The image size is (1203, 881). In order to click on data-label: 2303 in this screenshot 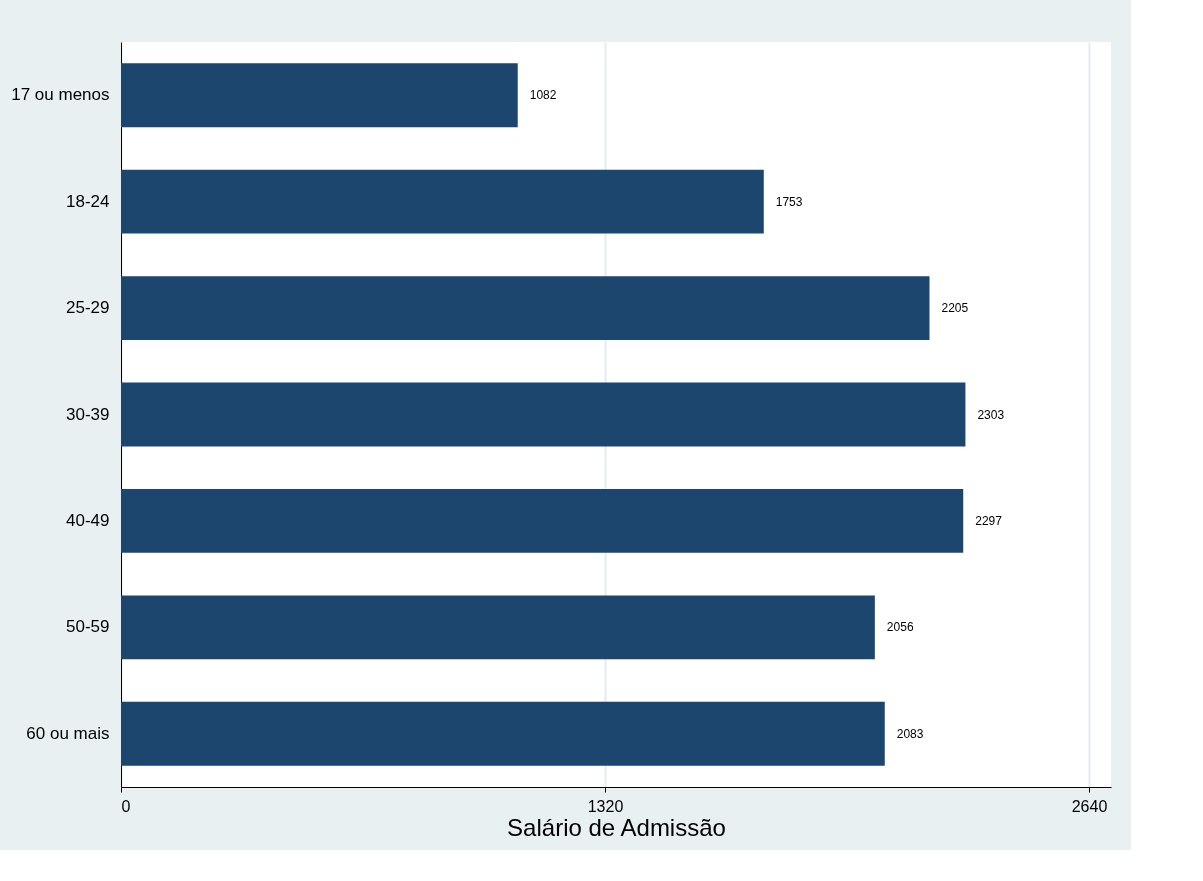, I will do `click(991, 414)`.